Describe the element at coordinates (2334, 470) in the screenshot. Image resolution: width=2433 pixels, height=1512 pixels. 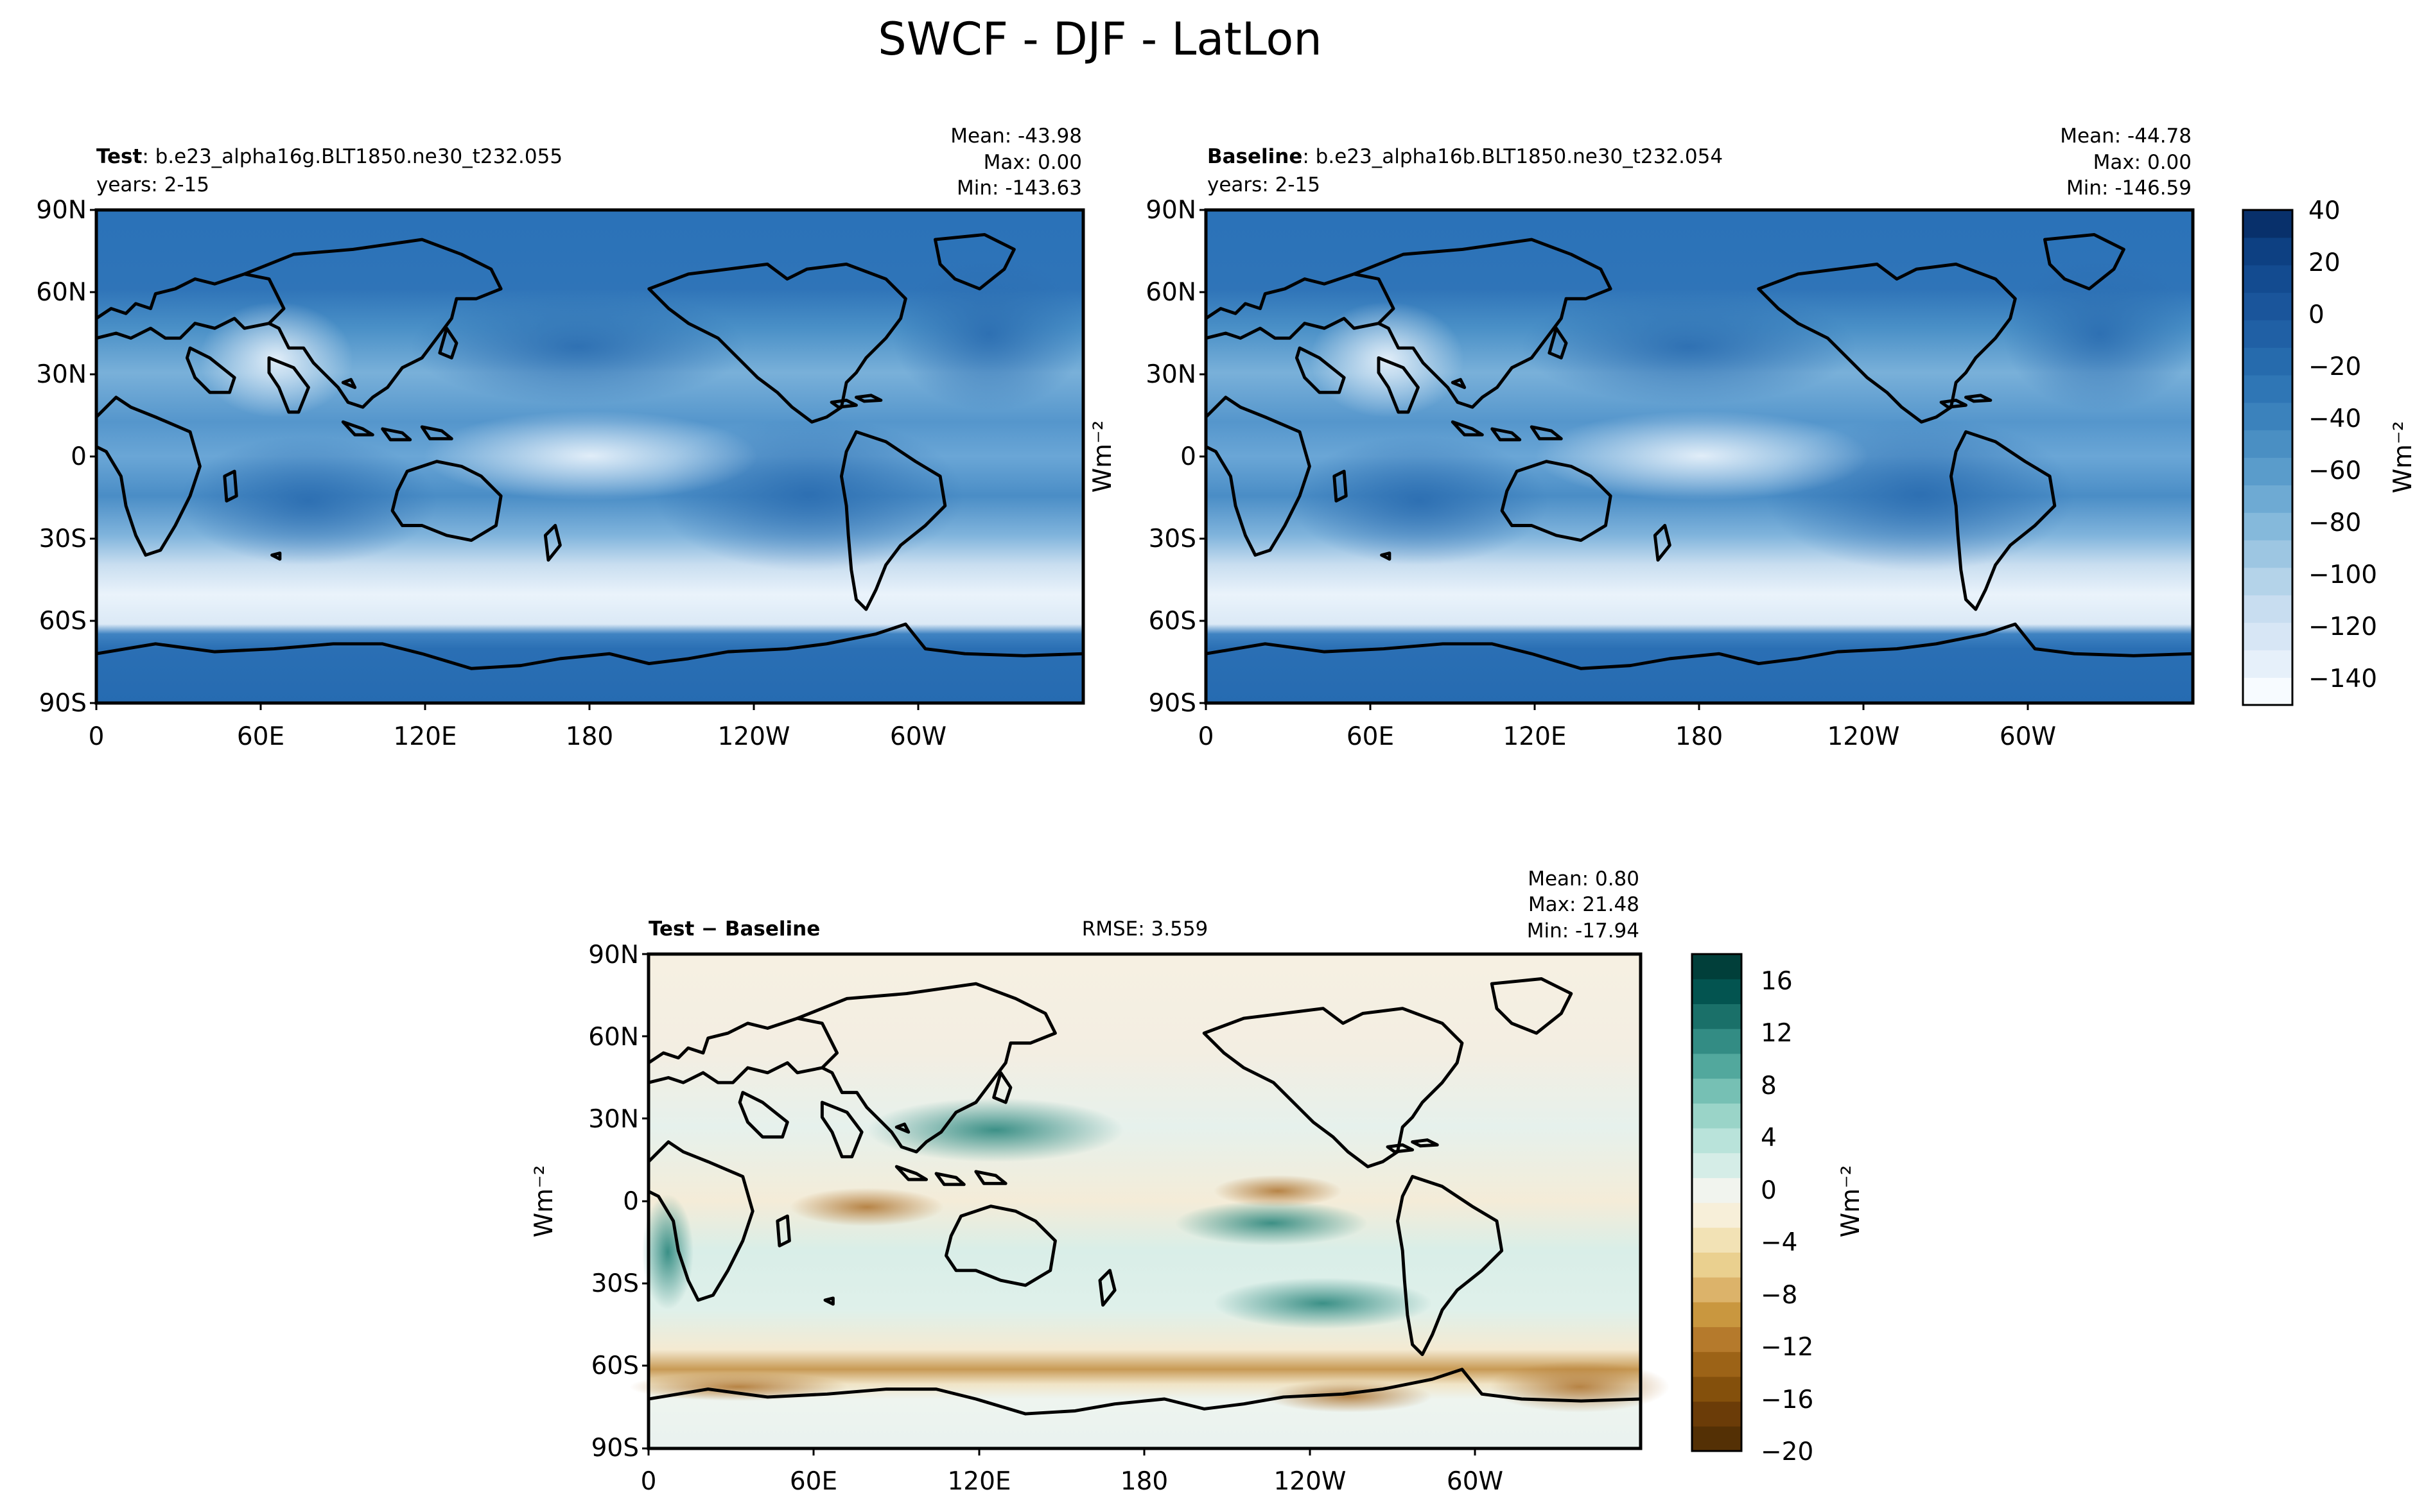
I see `cb-main-tick: −60` at that location.